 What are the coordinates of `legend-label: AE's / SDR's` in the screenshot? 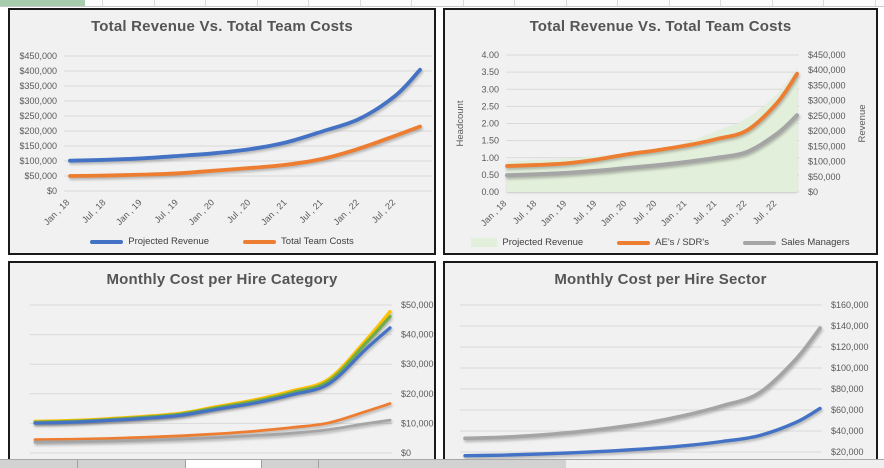 It's located at (682, 242).